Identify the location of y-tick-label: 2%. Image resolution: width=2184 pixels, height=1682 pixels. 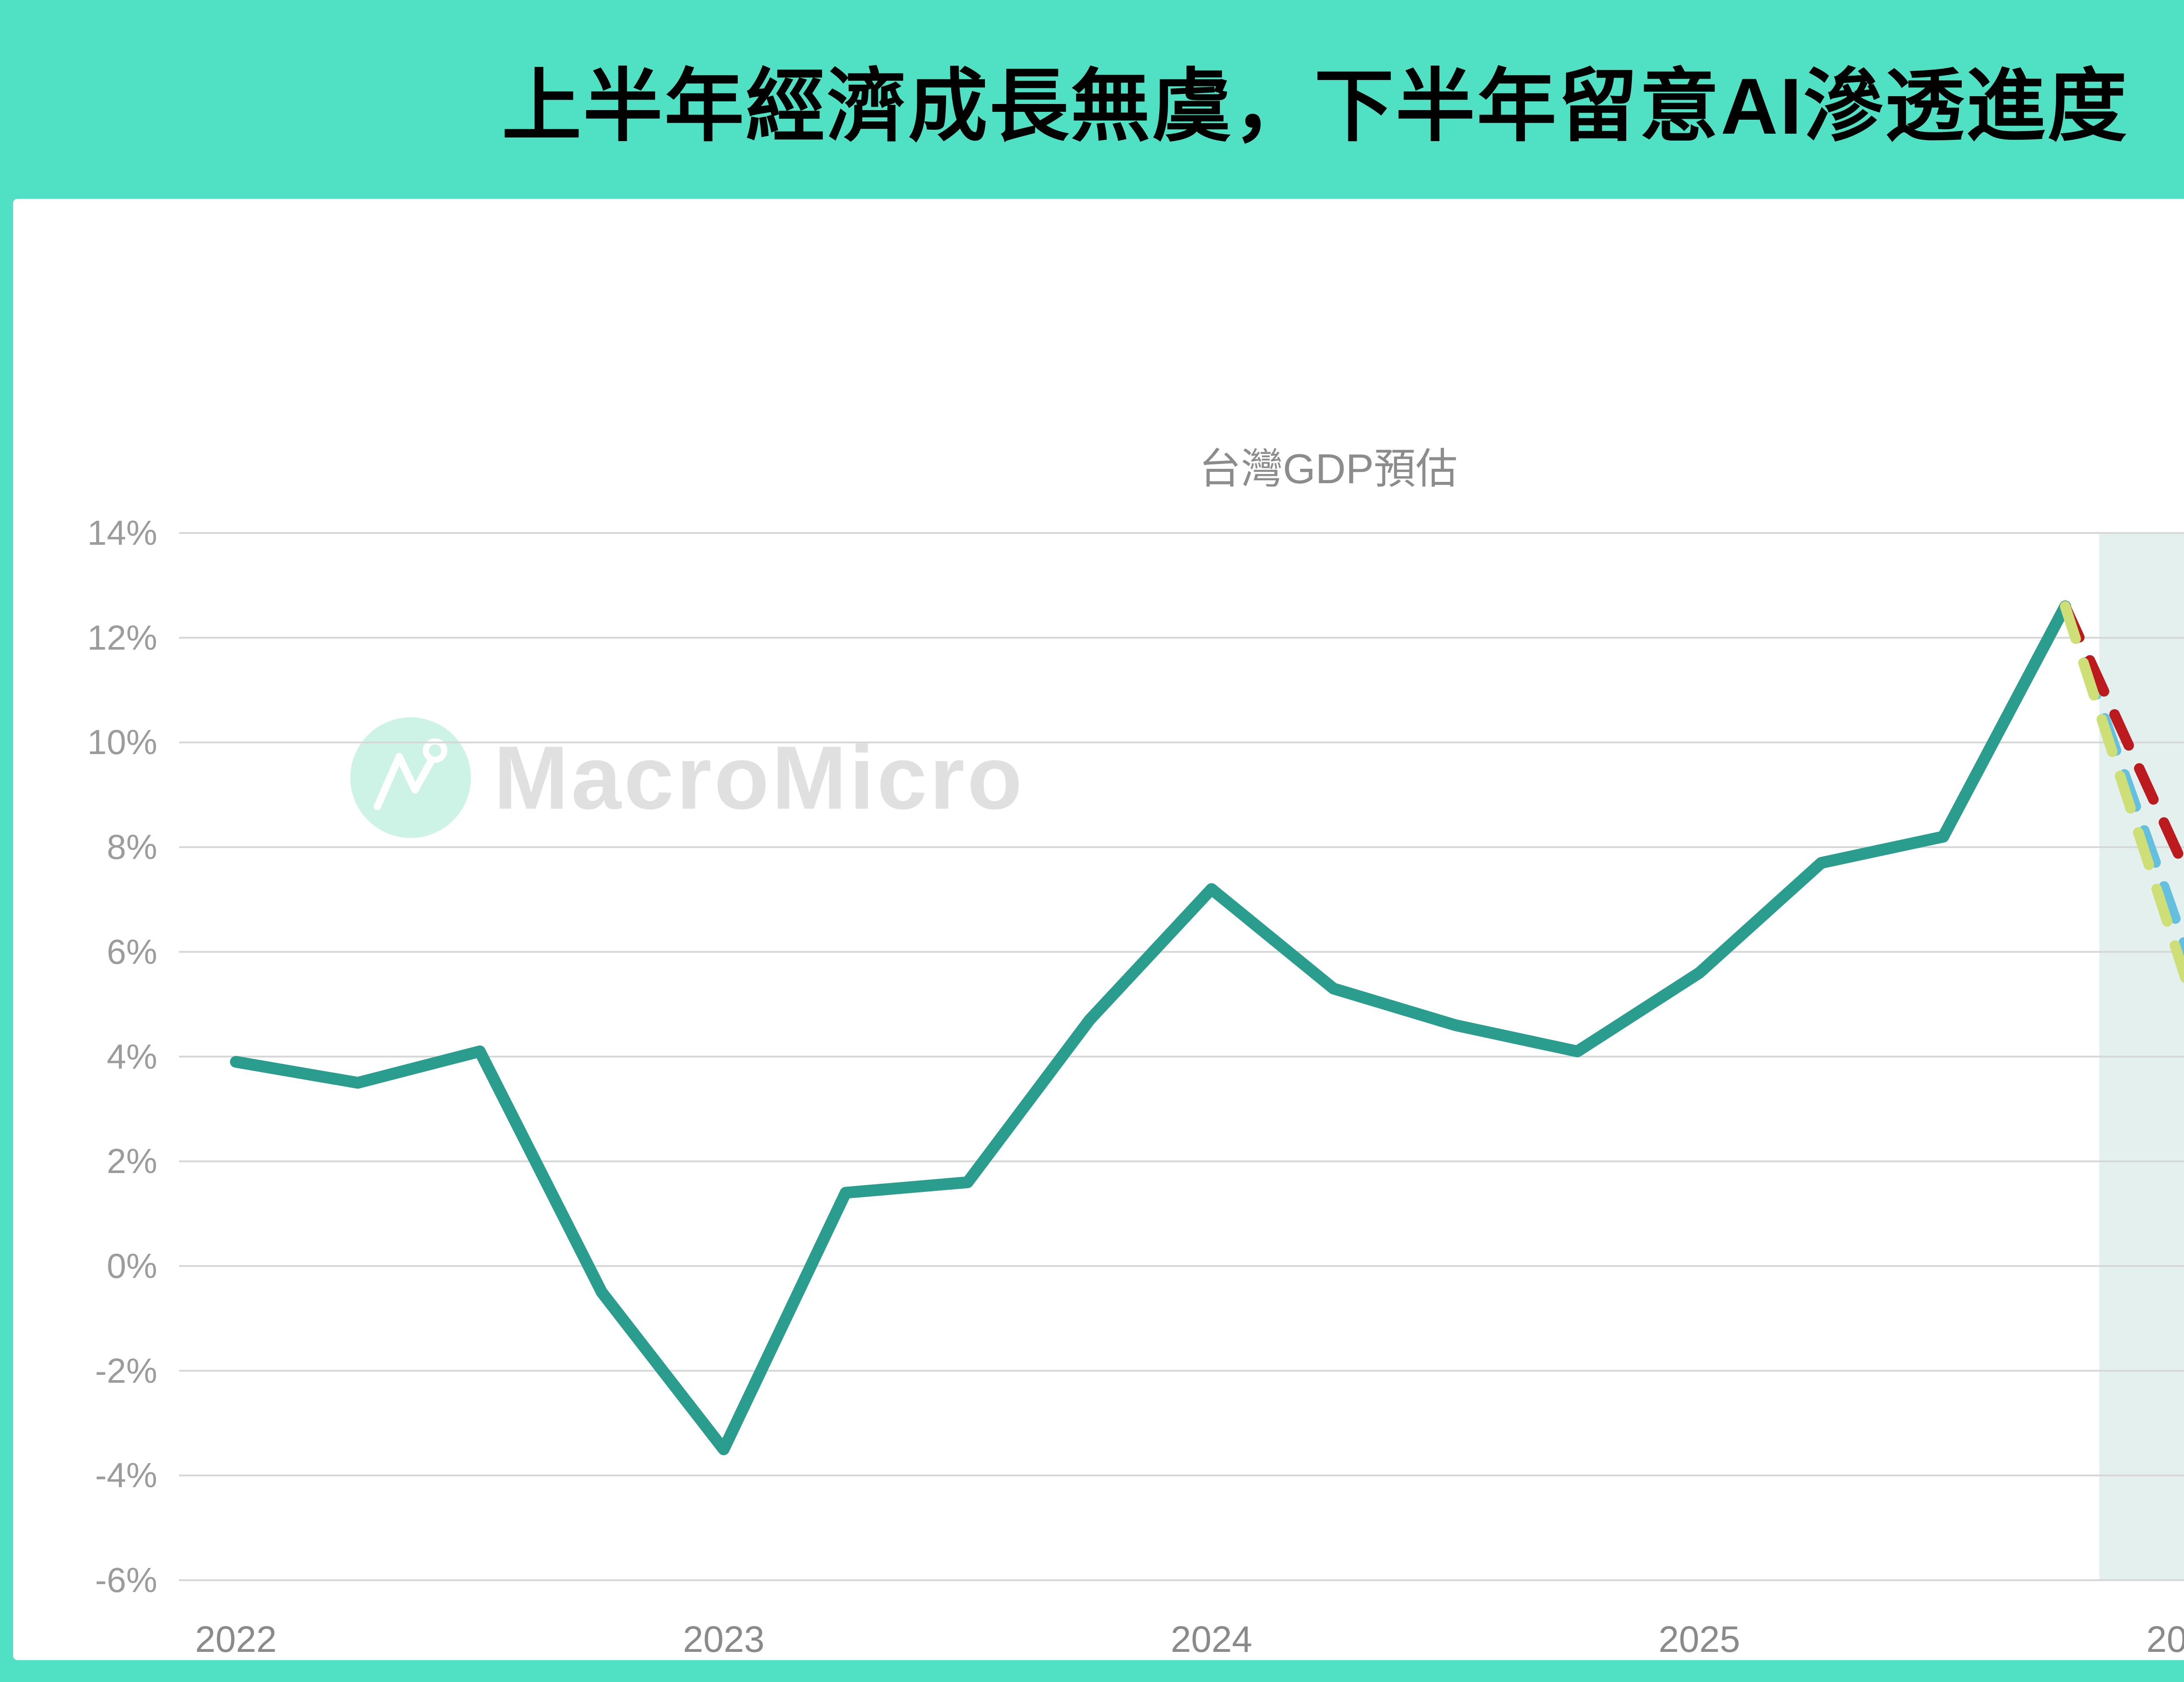
(132, 1161).